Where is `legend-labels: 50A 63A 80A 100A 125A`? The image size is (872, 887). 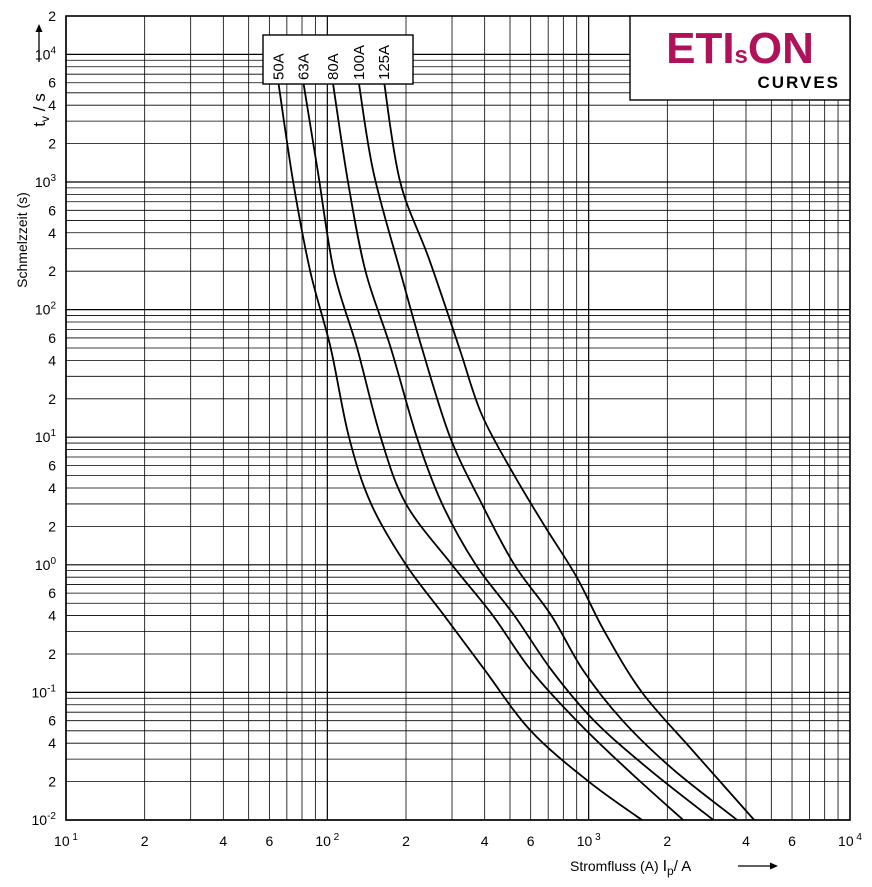
legend-labels: 50A 63A 80A 100A 125A is located at coordinates (331, 62).